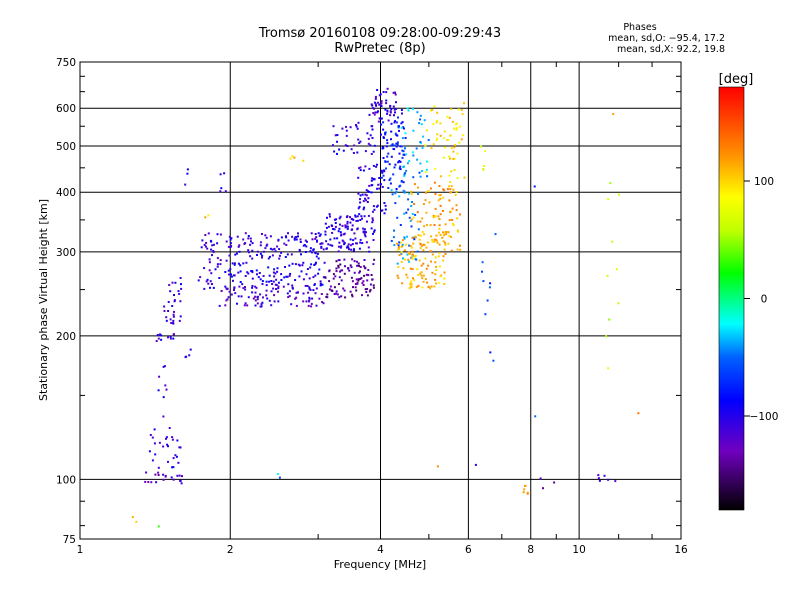 The height and width of the screenshot is (600, 800). Describe the element at coordinates (66, 337) in the screenshot. I see `y-tick-label: 200` at that location.